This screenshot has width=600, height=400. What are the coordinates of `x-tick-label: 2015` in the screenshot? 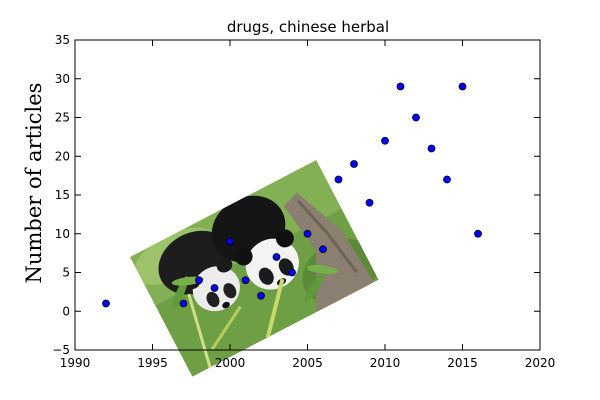 It's located at (462, 363).